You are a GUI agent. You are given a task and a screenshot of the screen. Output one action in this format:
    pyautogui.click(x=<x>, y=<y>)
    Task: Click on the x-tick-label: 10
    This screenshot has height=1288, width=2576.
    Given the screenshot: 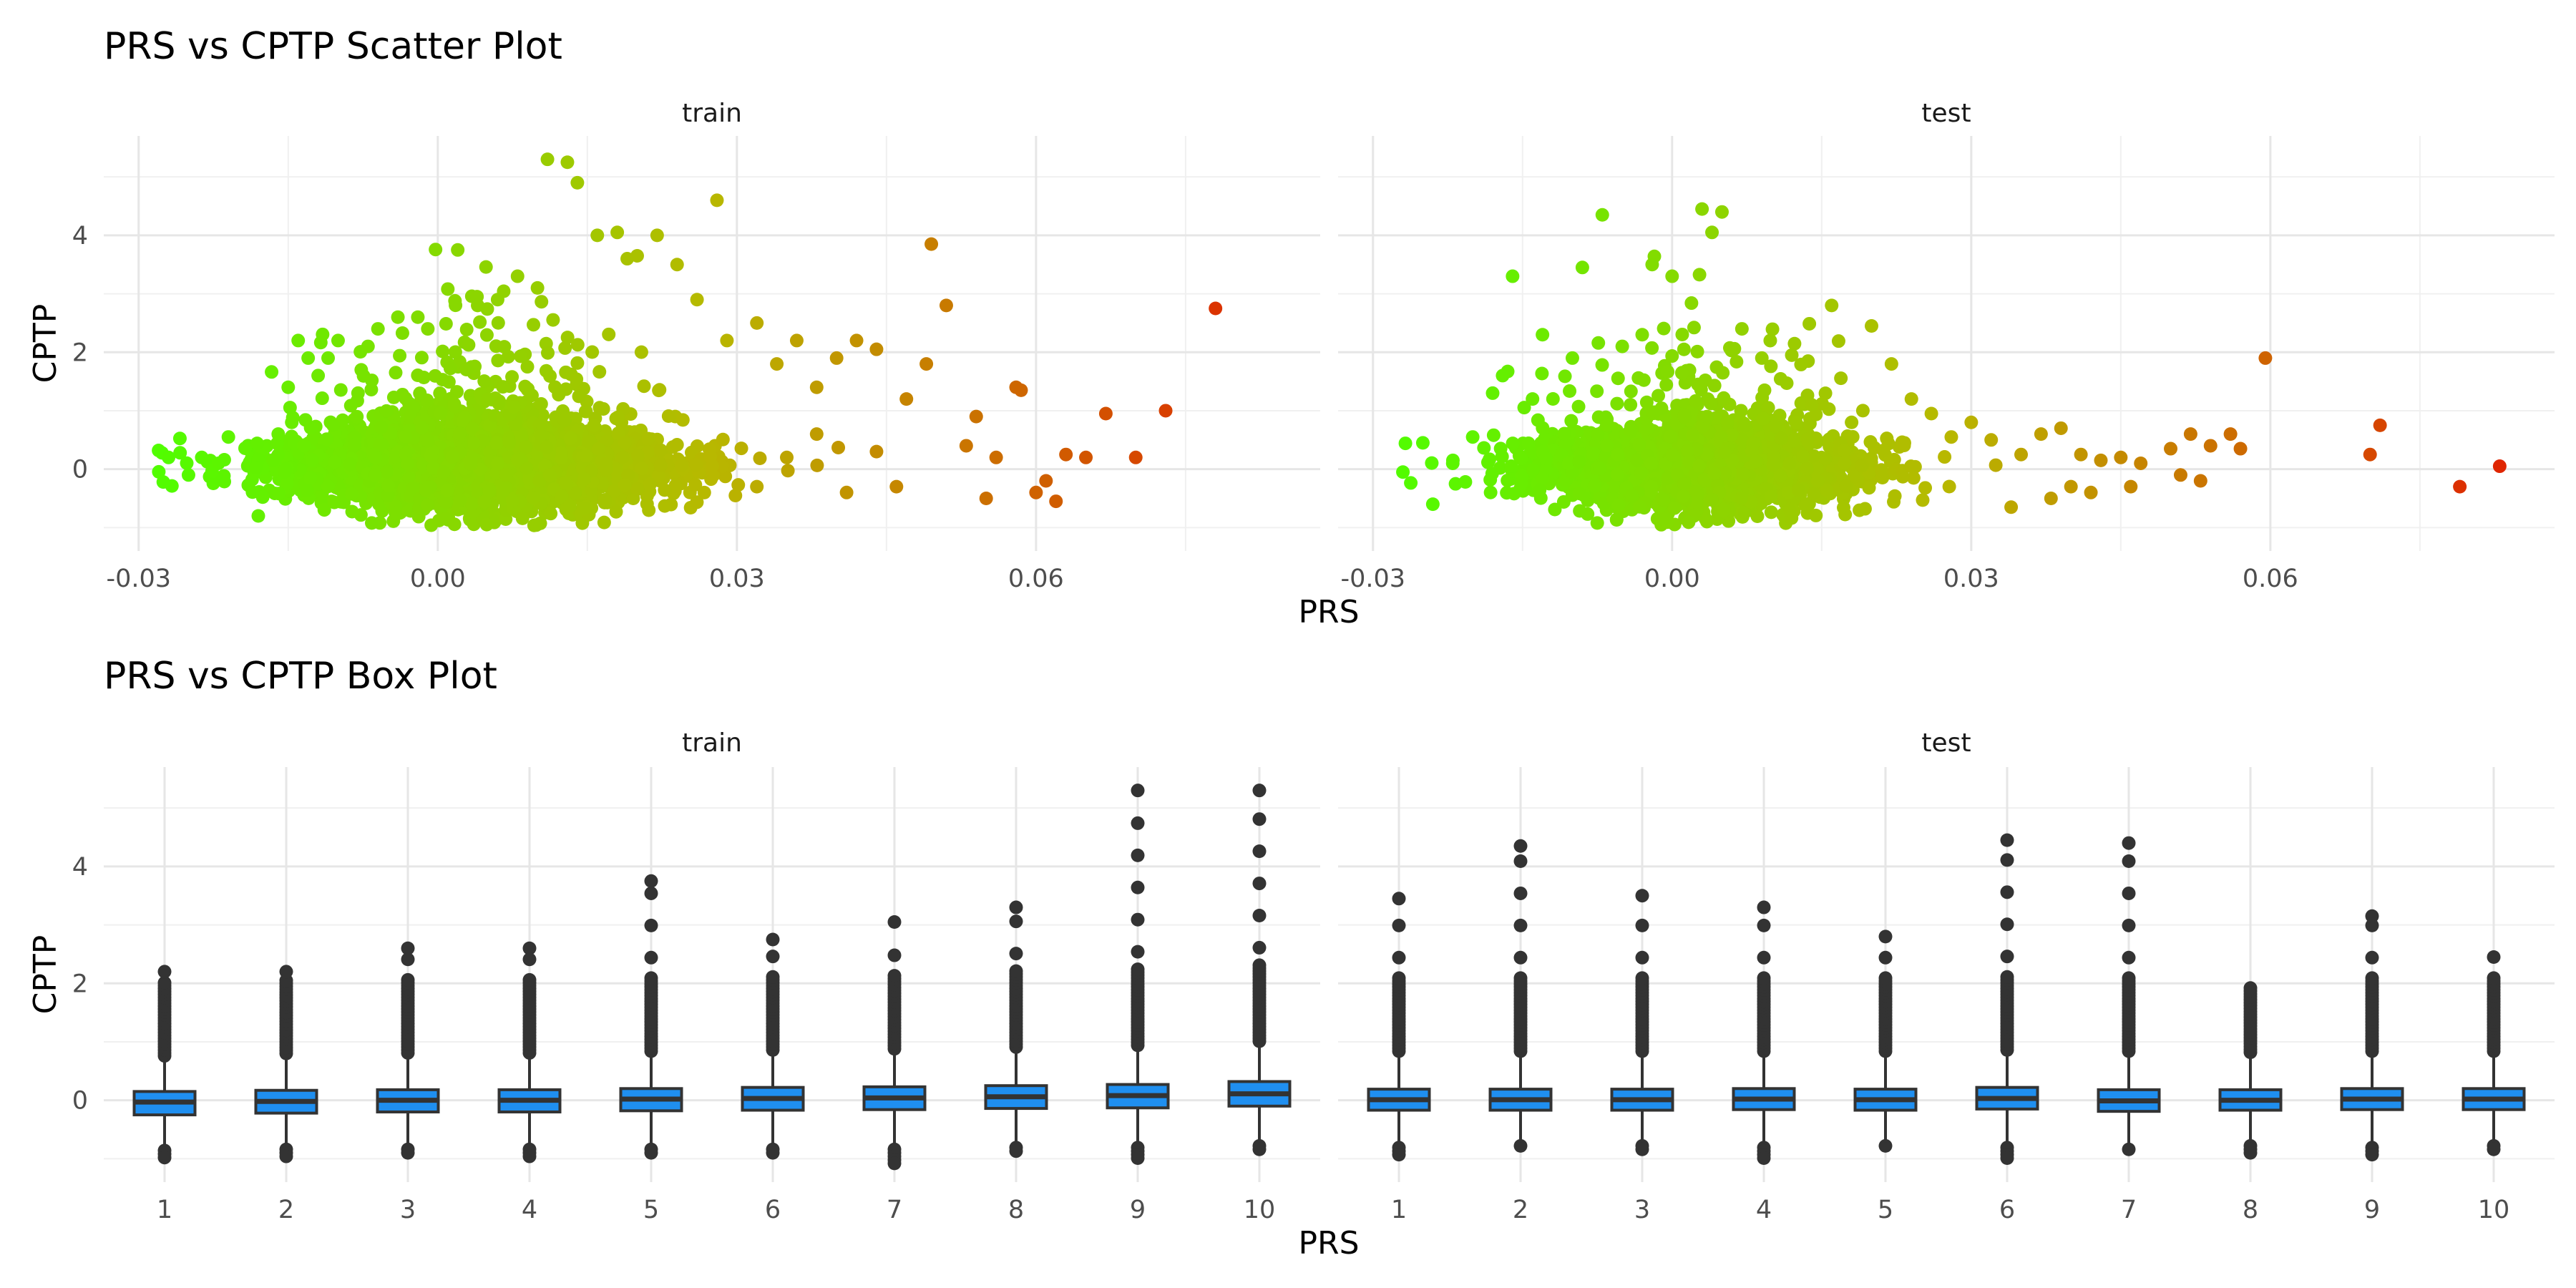 What is the action you would take?
    pyautogui.click(x=1260, y=1210)
    